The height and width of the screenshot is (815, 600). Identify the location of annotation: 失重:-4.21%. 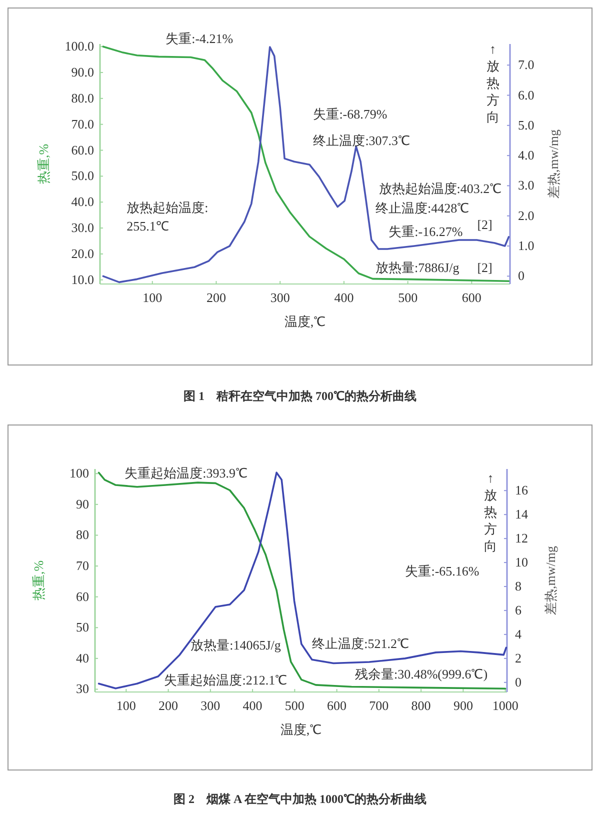
(200, 38).